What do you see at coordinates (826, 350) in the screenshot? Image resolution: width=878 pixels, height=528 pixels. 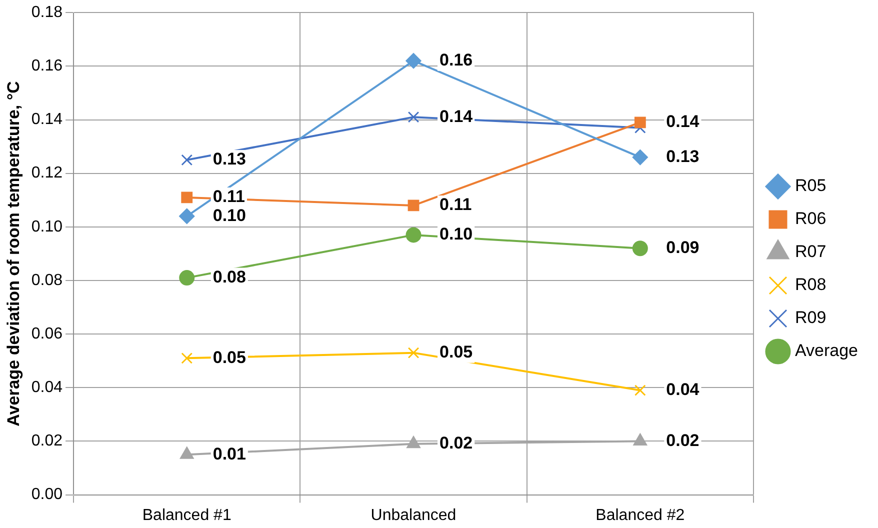 I see `legend-label: Average` at bounding box center [826, 350].